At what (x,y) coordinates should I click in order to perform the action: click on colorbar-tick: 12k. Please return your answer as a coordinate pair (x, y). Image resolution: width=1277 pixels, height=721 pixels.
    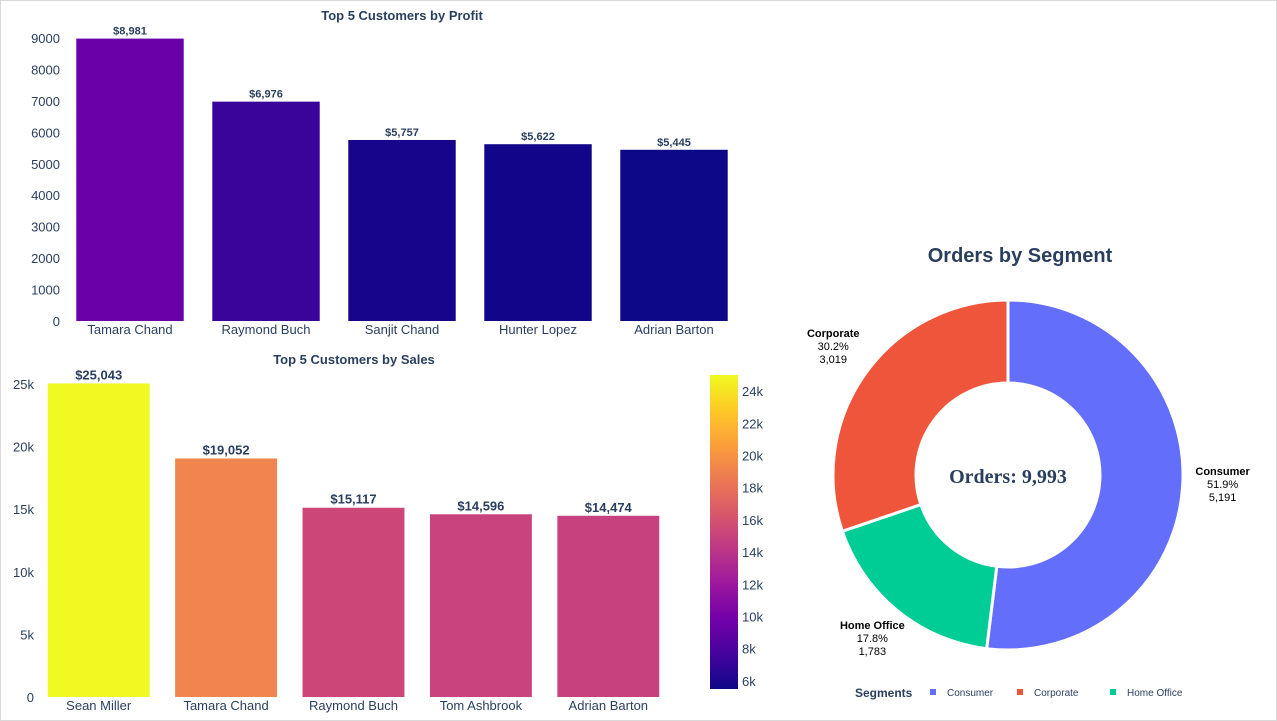
    Looking at the image, I should click on (752, 584).